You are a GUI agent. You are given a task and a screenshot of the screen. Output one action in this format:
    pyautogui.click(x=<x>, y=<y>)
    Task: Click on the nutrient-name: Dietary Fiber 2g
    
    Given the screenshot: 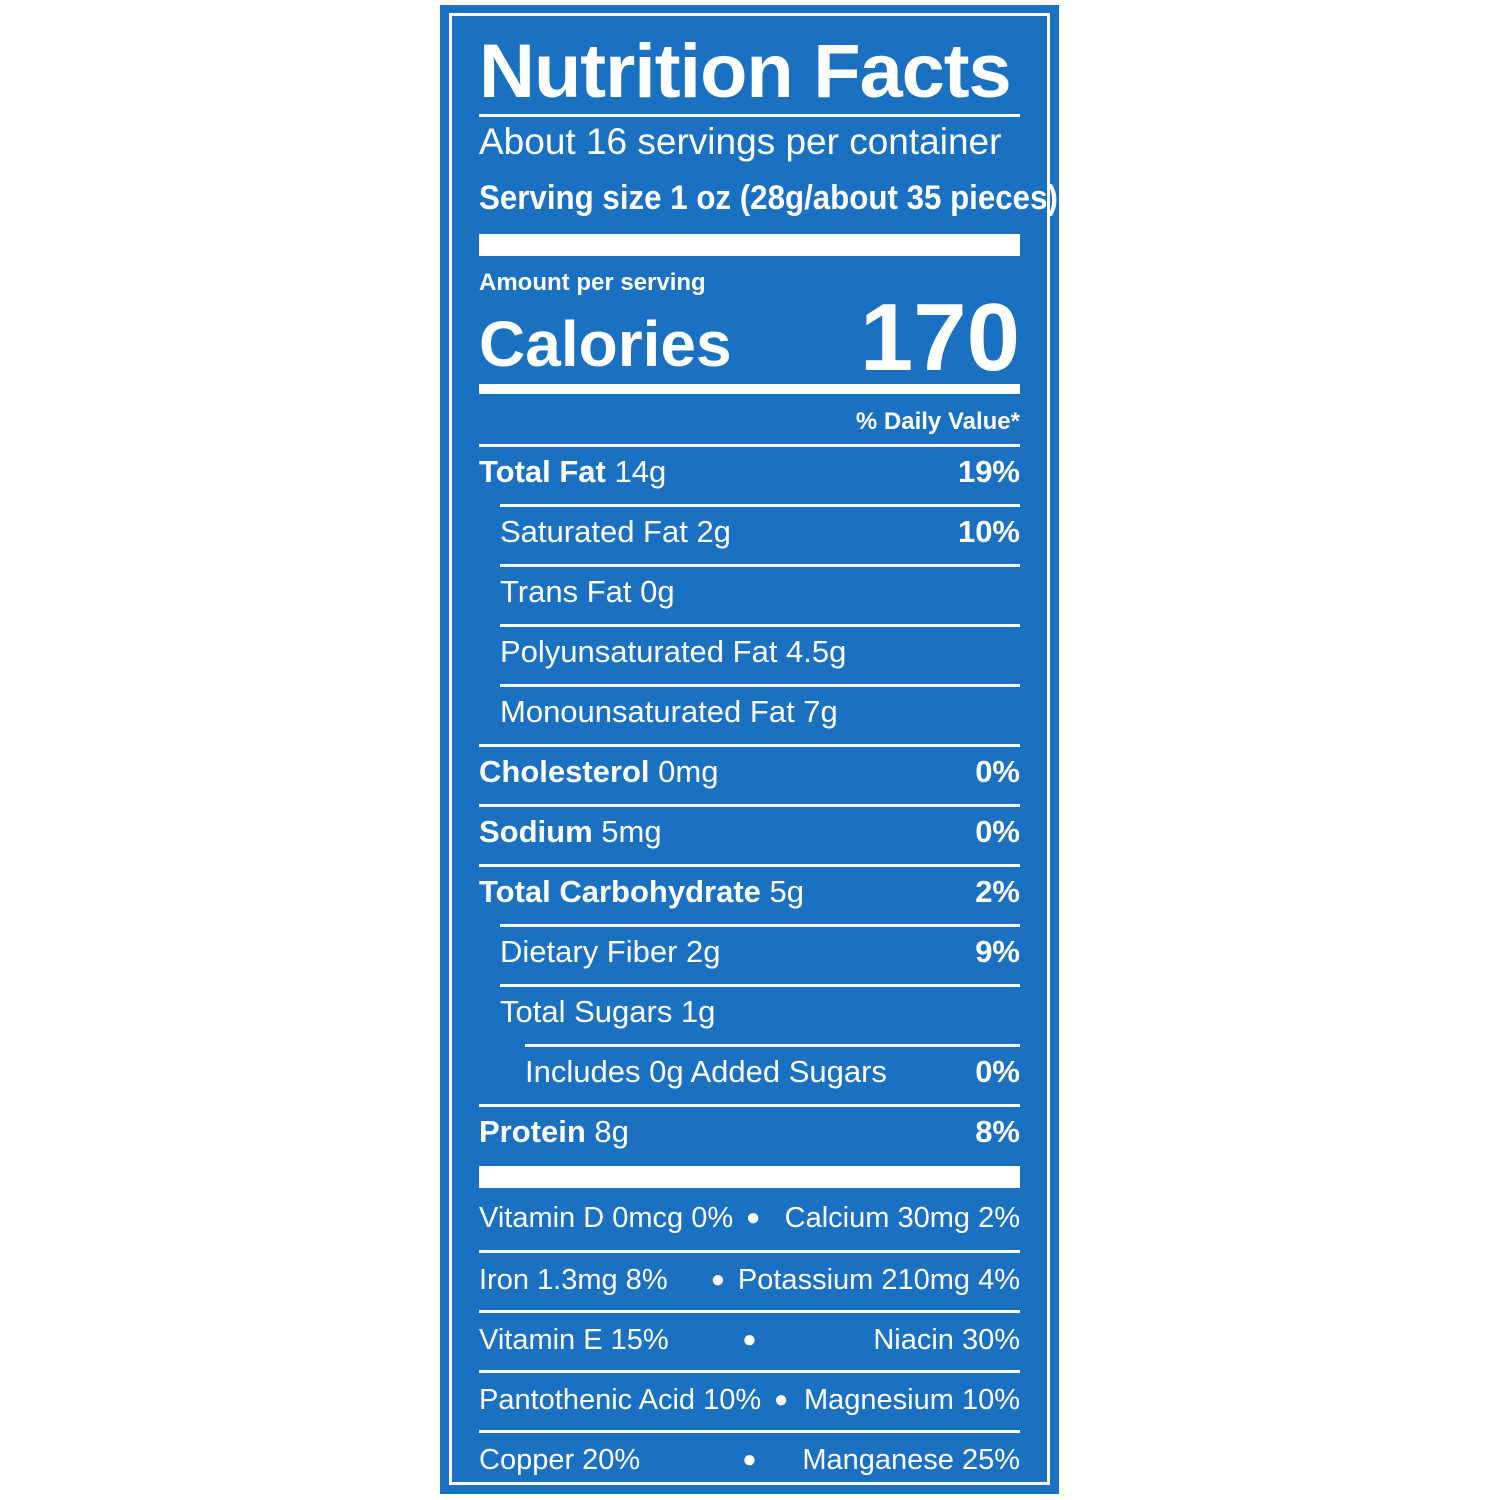 What is the action you would take?
    pyautogui.click(x=610, y=951)
    